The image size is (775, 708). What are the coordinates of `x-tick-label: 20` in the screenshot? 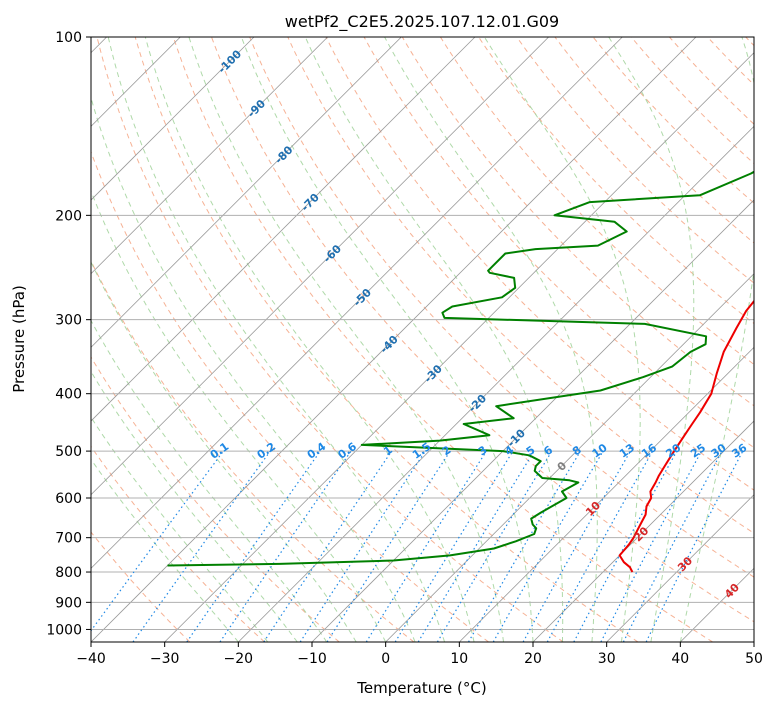 It's located at (533, 659).